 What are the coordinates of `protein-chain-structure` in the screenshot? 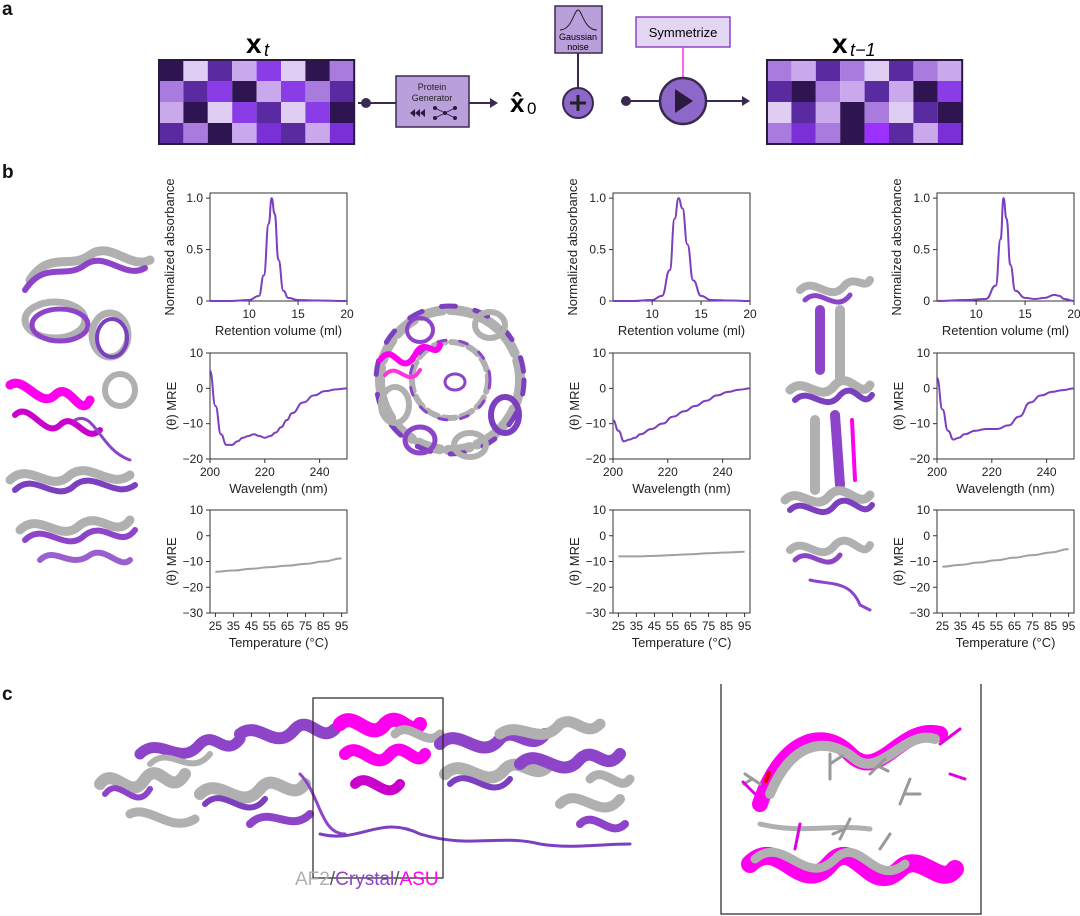 It's located at (364, 780).